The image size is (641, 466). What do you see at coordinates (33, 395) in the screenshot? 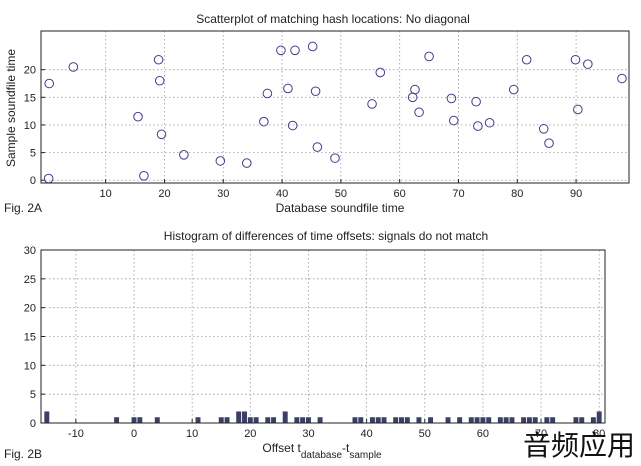
I see `histogram-y-tick-label: 5` at bounding box center [33, 395].